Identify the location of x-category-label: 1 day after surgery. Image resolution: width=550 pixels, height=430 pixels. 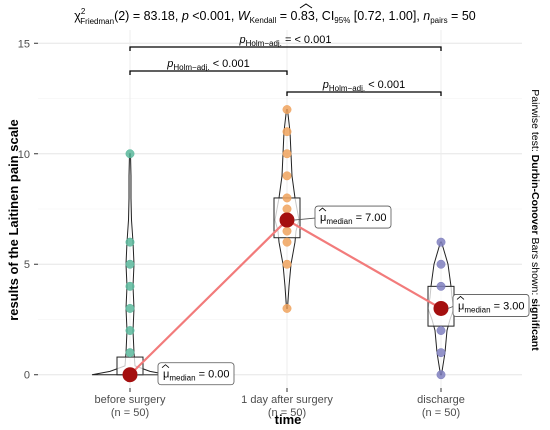
(287, 400).